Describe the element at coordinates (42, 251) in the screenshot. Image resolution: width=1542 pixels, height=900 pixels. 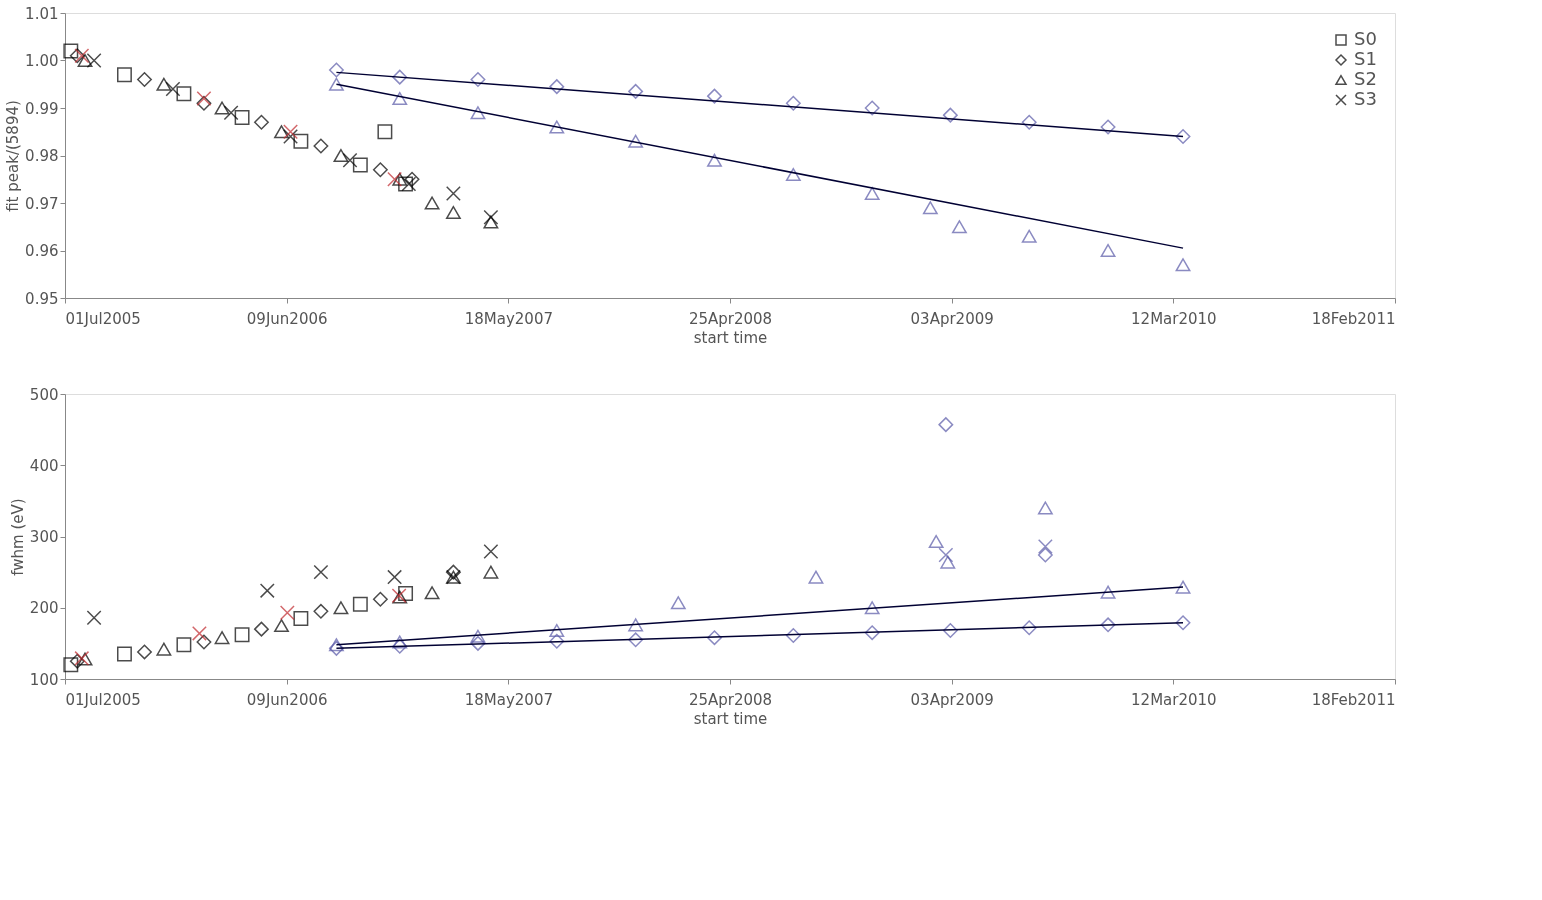
I see `y-tick-label: 0.96` at that location.